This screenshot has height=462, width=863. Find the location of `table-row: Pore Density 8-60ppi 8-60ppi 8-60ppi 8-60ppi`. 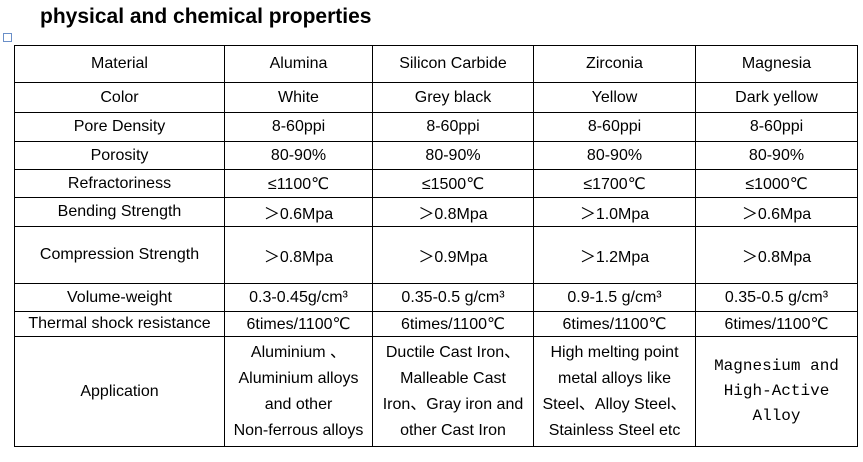

table-row: Pore Density 8-60ppi 8-60ppi 8-60ppi 8-60ppi is located at coordinates (436, 127).